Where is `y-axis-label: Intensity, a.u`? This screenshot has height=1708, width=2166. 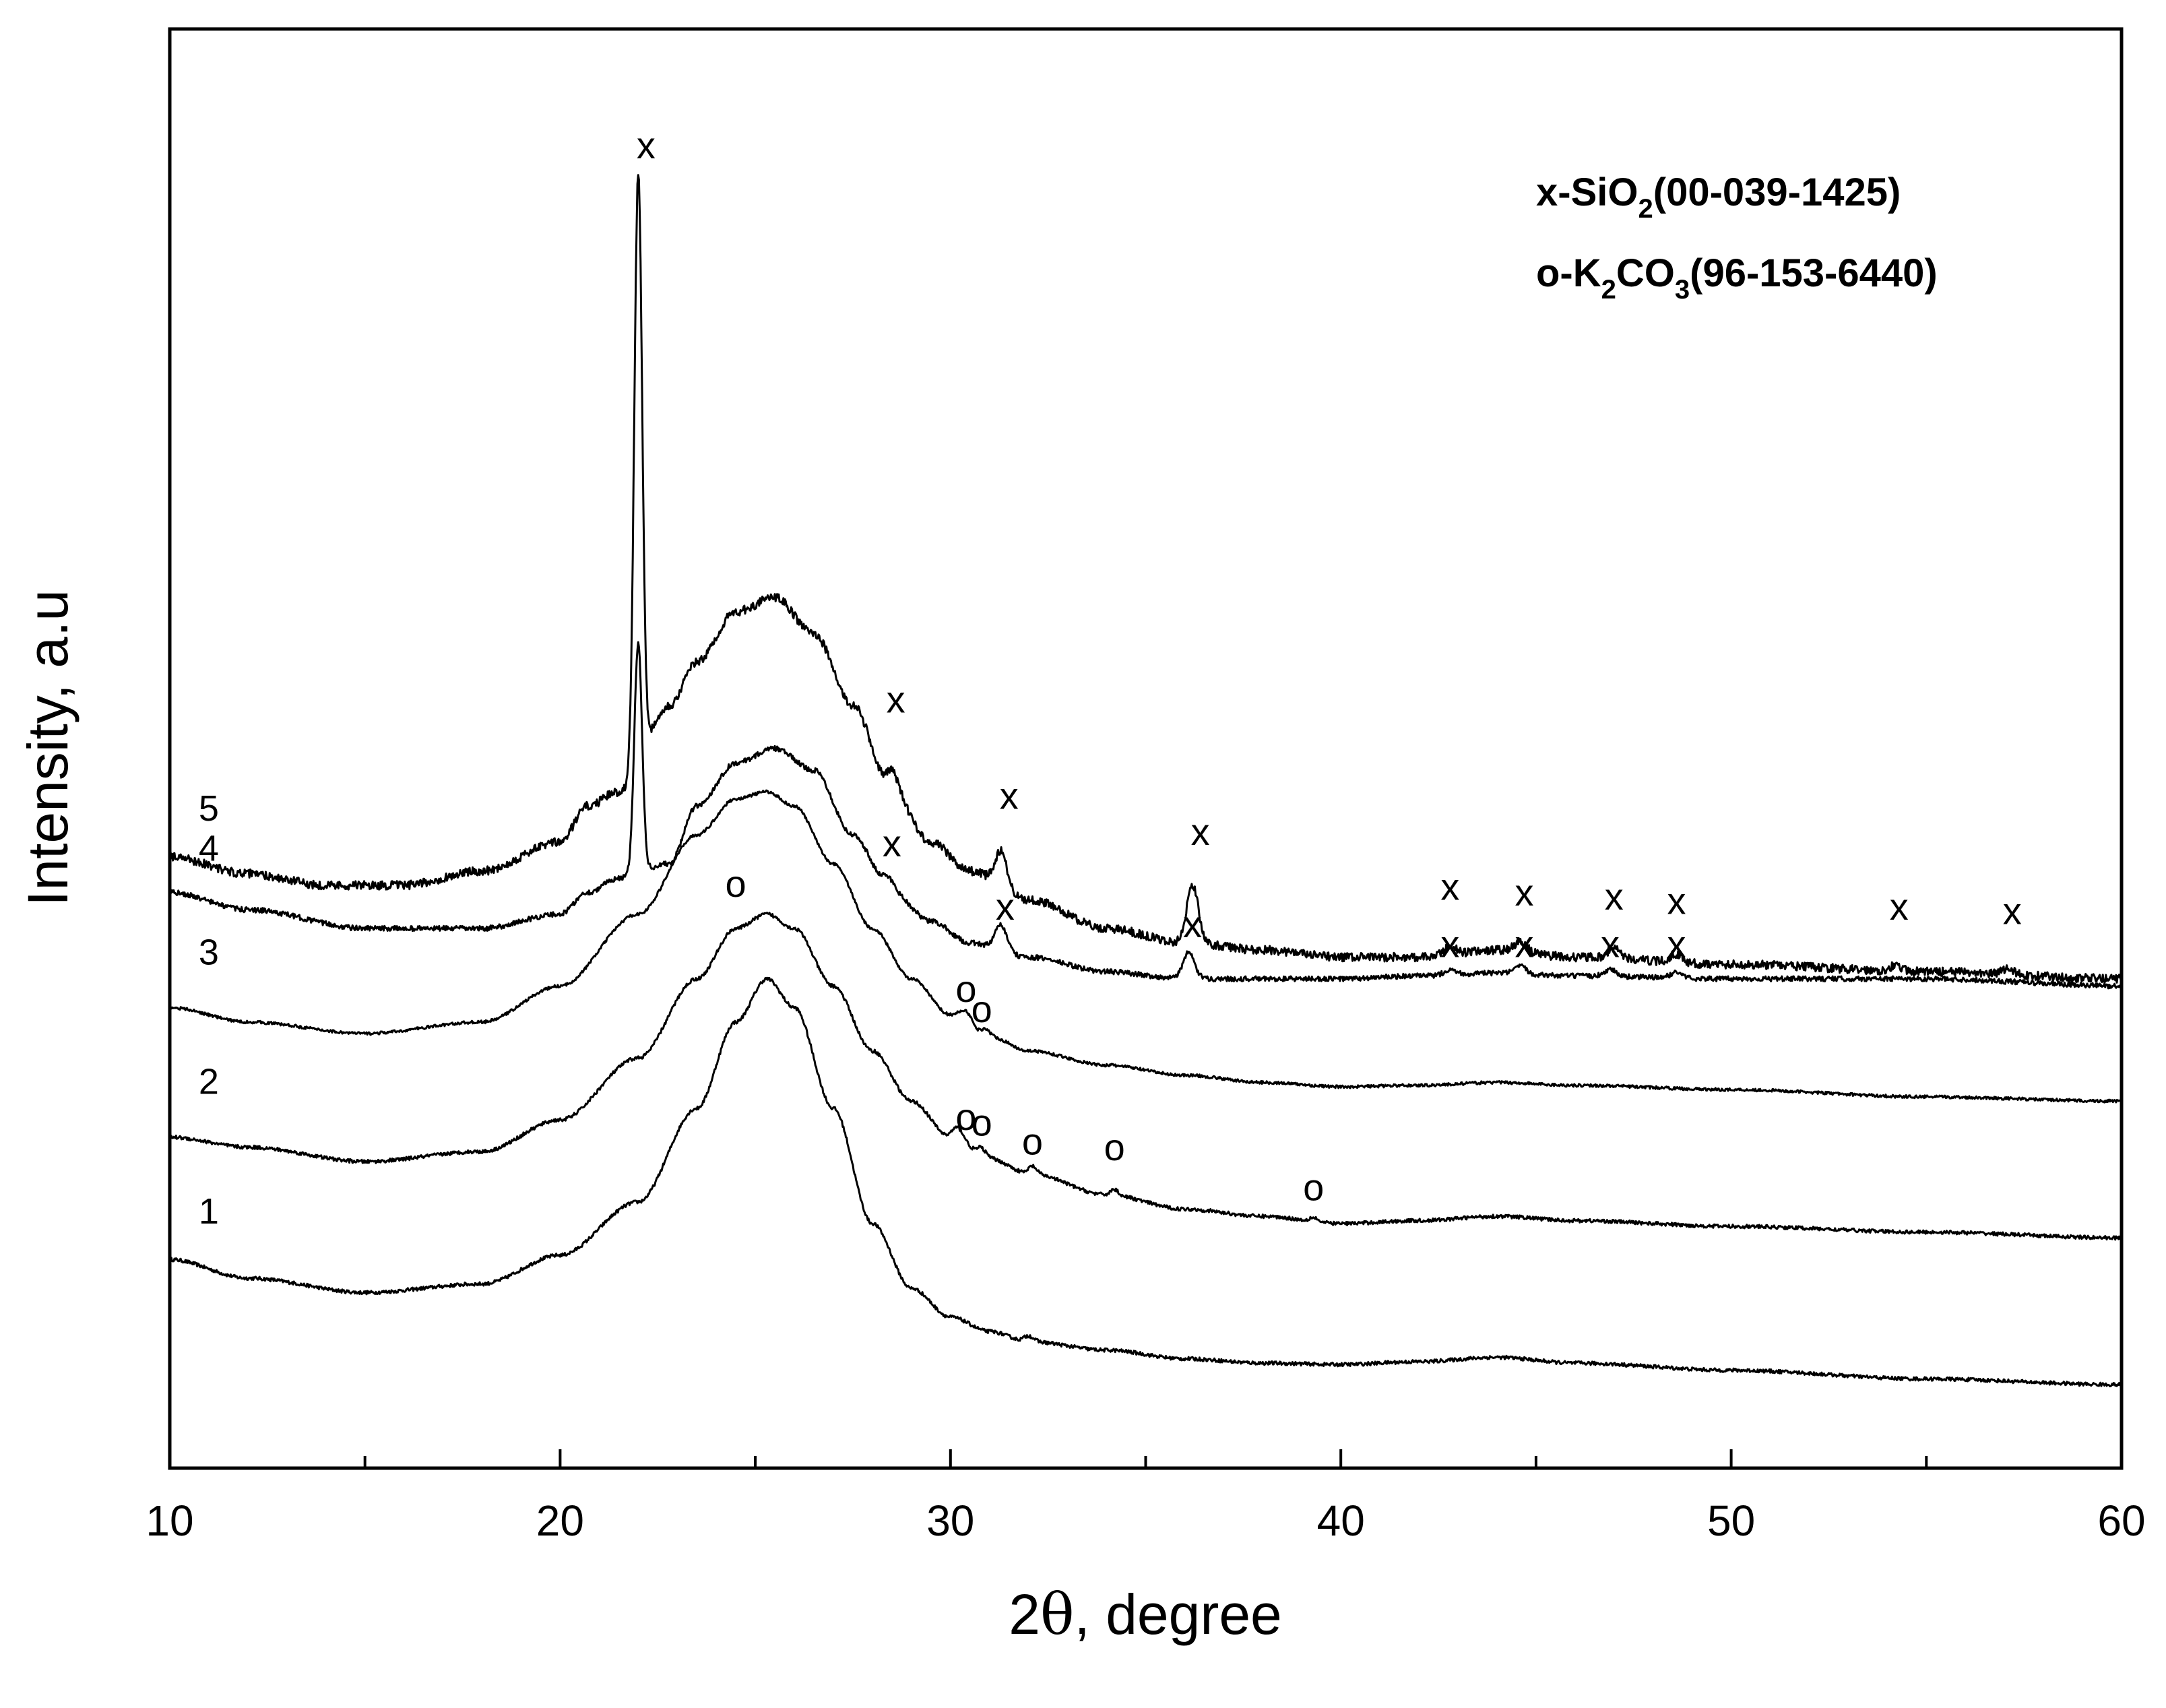 y-axis-label: Intensity, a.u is located at coordinates (47, 748).